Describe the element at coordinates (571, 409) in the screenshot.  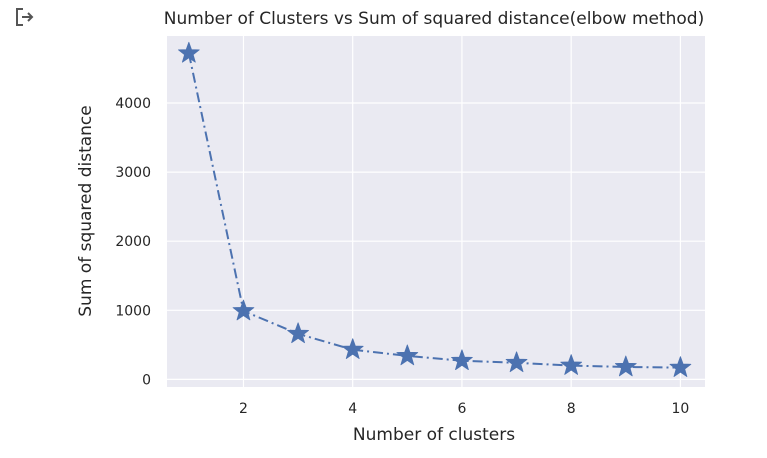
I see `x-tick-label-3: 8` at that location.